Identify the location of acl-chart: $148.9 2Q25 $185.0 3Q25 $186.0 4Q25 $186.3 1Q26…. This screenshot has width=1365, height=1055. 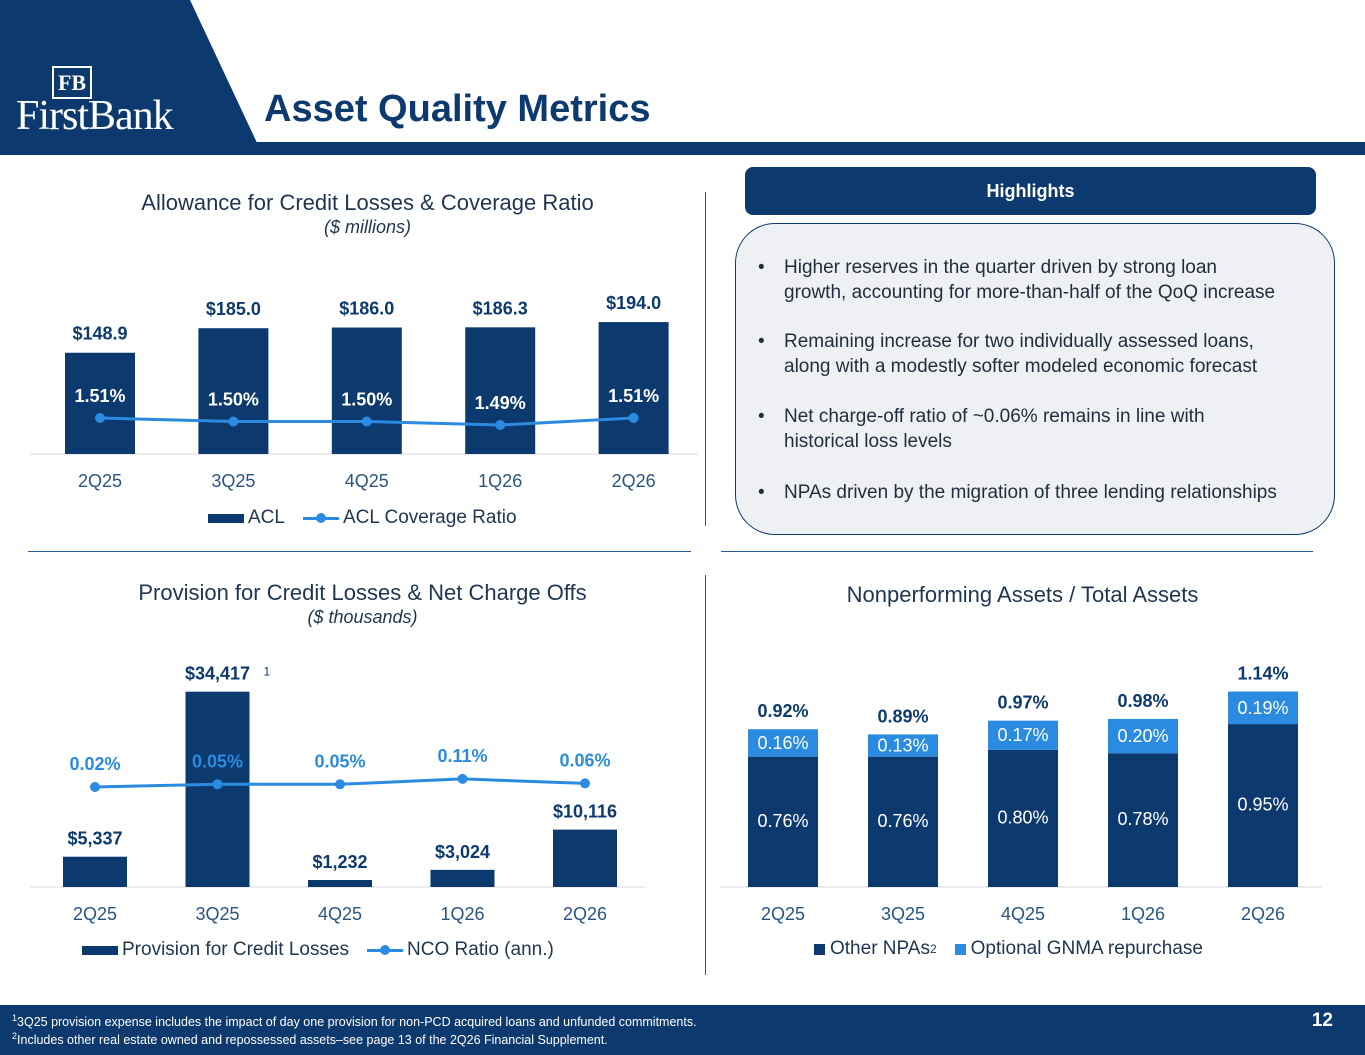
(364, 392).